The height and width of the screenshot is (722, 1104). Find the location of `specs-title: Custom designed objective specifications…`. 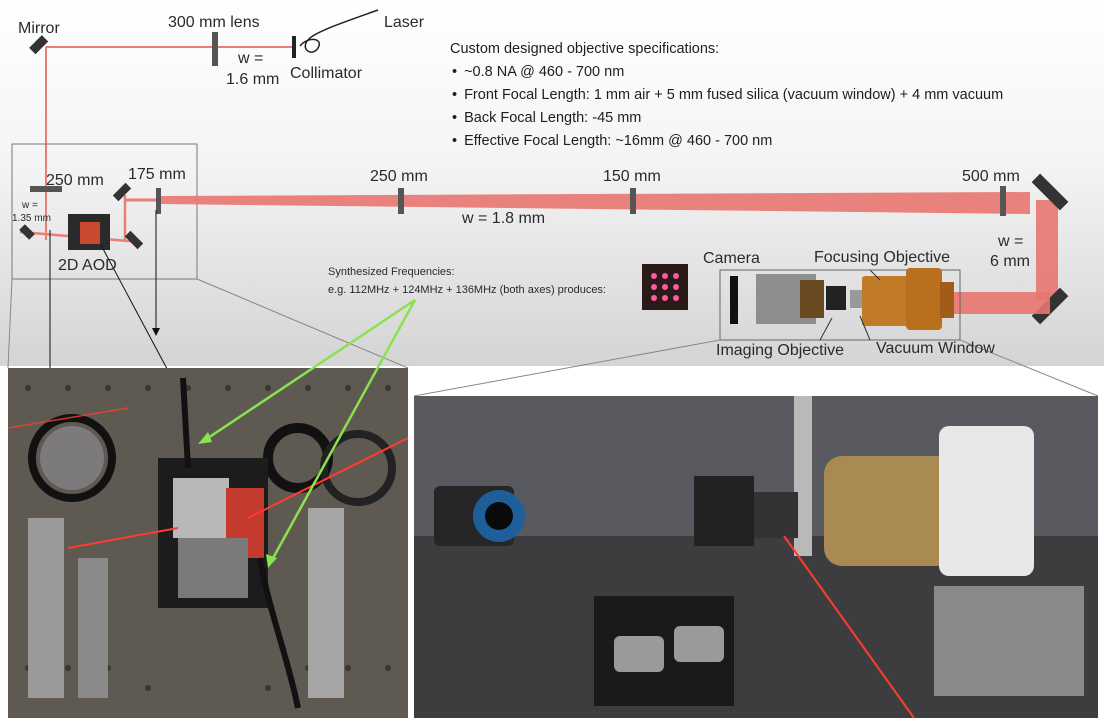

specs-title: Custom designed objective specifications… is located at coordinates (585, 49).